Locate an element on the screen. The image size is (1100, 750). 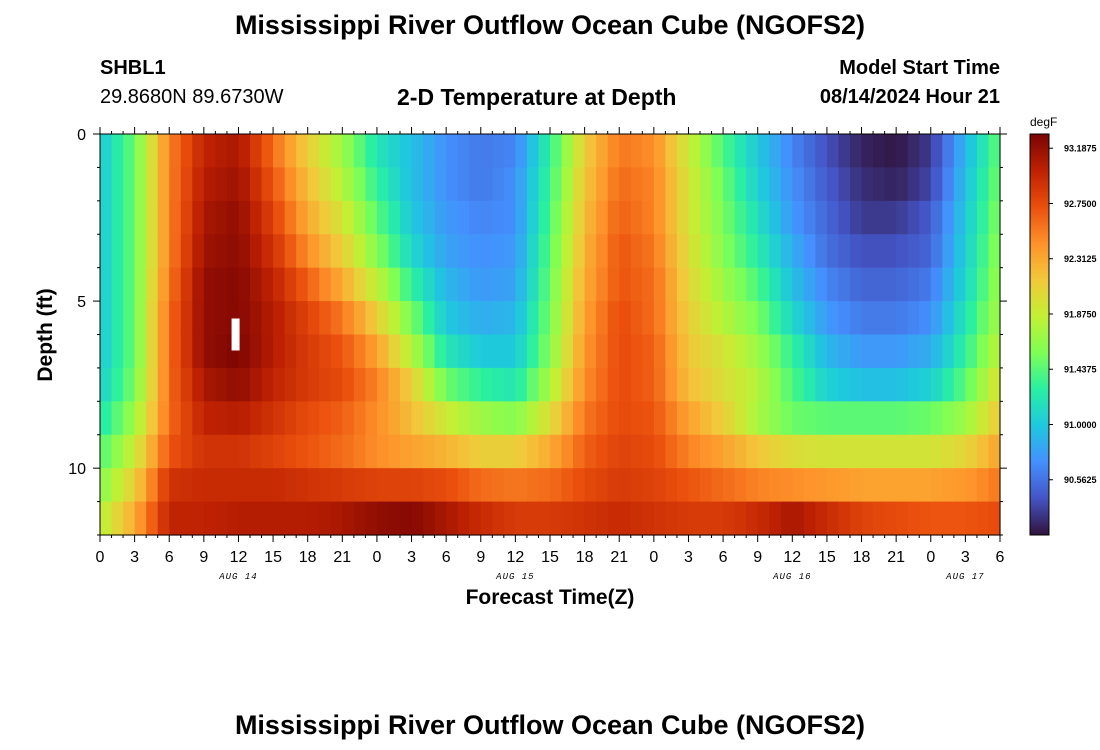
x-tick-label: 15 is located at coordinates (273, 557).